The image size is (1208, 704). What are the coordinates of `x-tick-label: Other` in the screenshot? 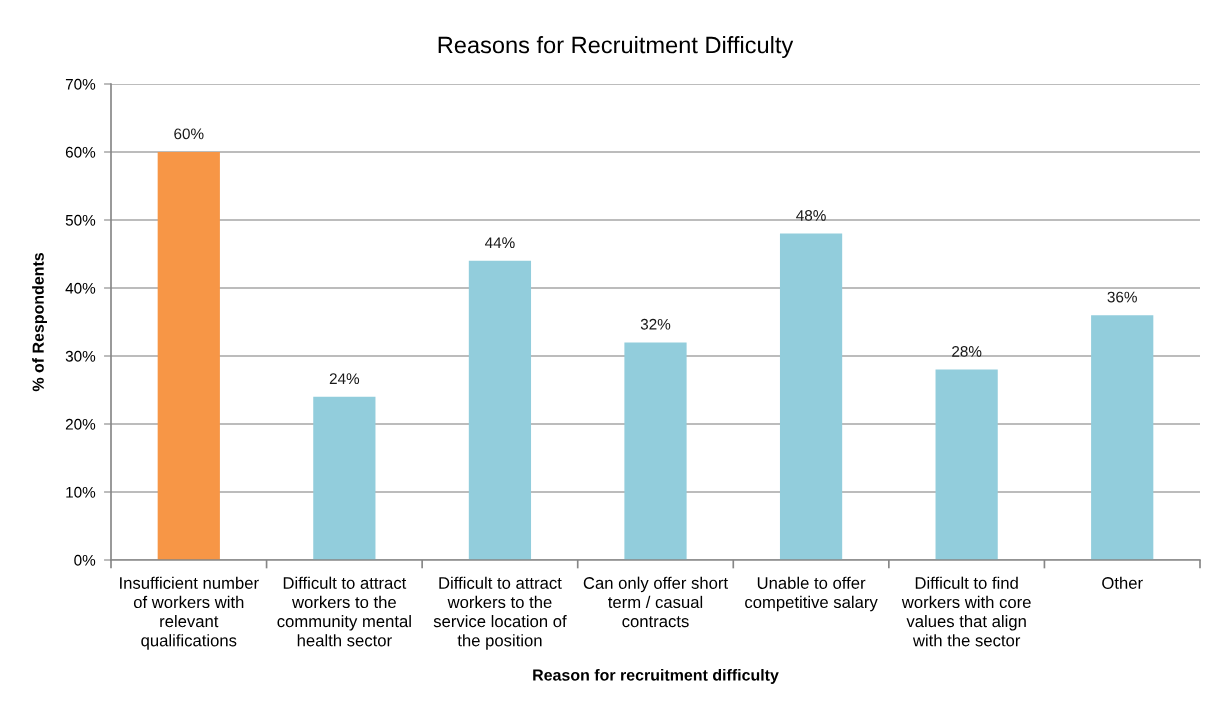 It's located at (1122, 582).